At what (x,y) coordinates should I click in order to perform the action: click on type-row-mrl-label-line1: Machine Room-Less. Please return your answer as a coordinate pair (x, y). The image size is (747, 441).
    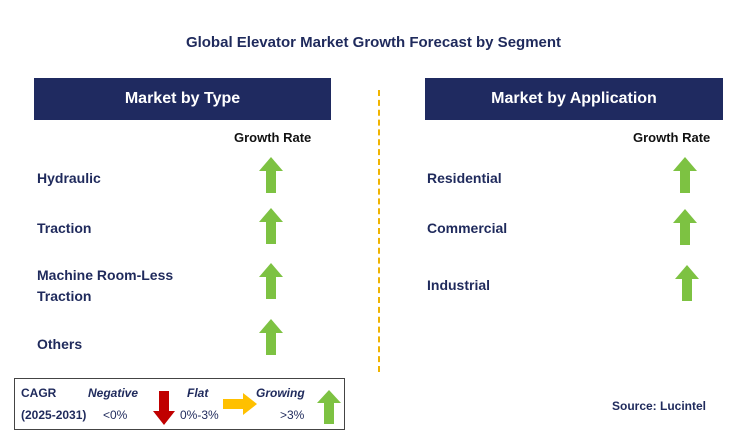
    Looking at the image, I should click on (105, 275).